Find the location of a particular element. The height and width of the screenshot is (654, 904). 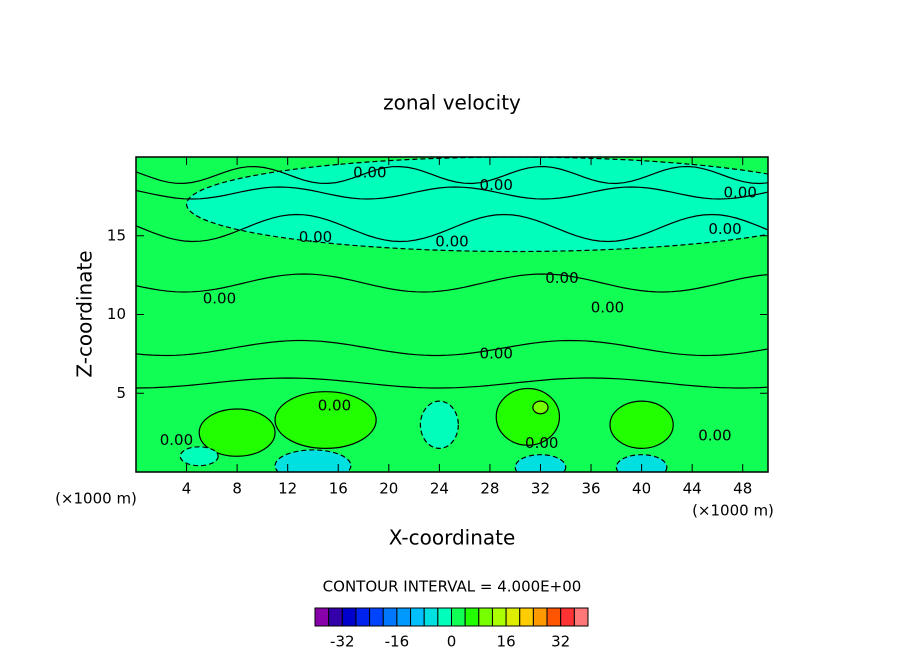

x-axis-label: X-coordinate is located at coordinates (452, 538).